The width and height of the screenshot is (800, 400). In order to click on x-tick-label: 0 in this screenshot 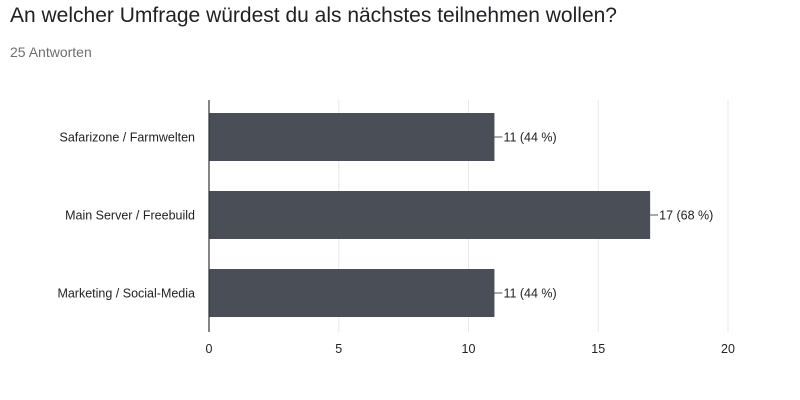, I will do `click(209, 349)`.